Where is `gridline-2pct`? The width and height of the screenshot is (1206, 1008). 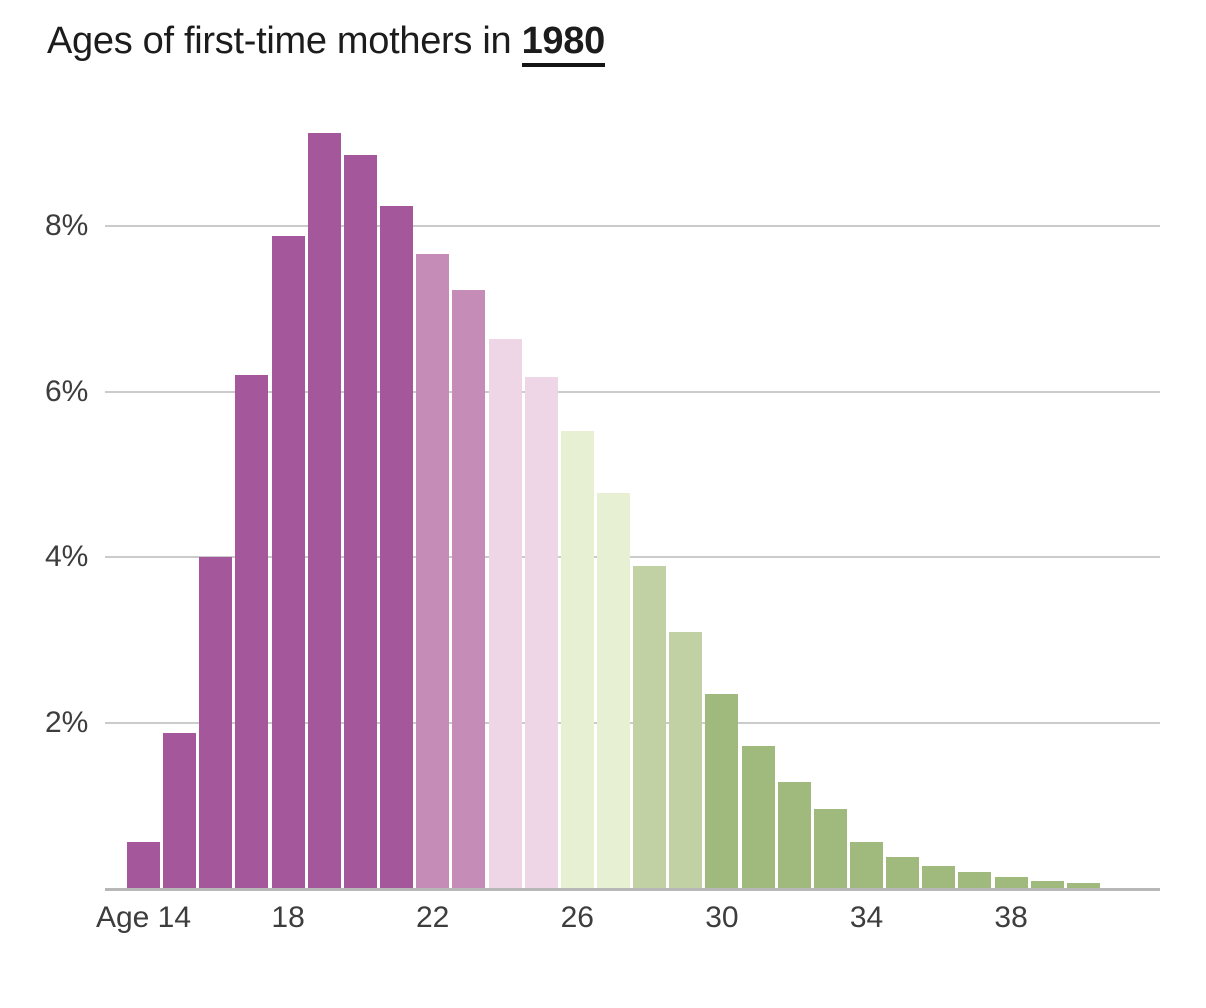
gridline-2pct is located at coordinates (632, 723).